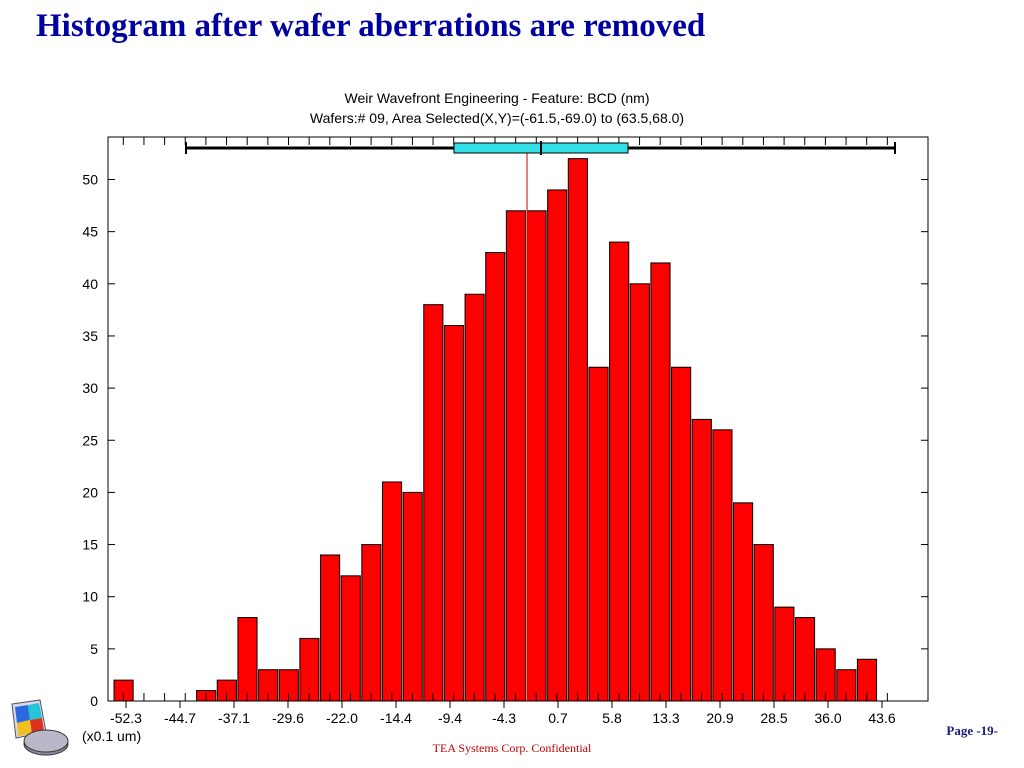  I want to click on x-axis-label: (x0.1 um), so click(111, 736).